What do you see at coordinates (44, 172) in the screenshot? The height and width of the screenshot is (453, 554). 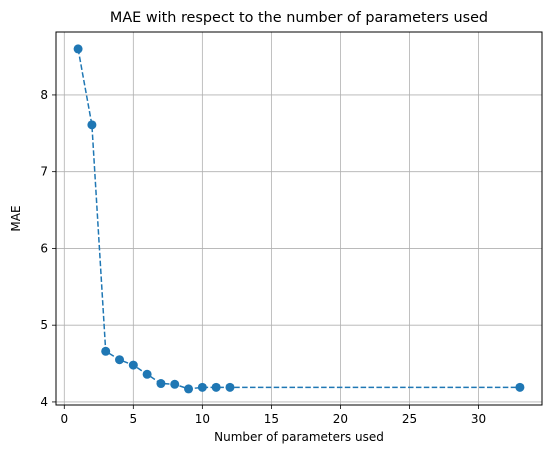 I see `y-tick-label: 7` at bounding box center [44, 172].